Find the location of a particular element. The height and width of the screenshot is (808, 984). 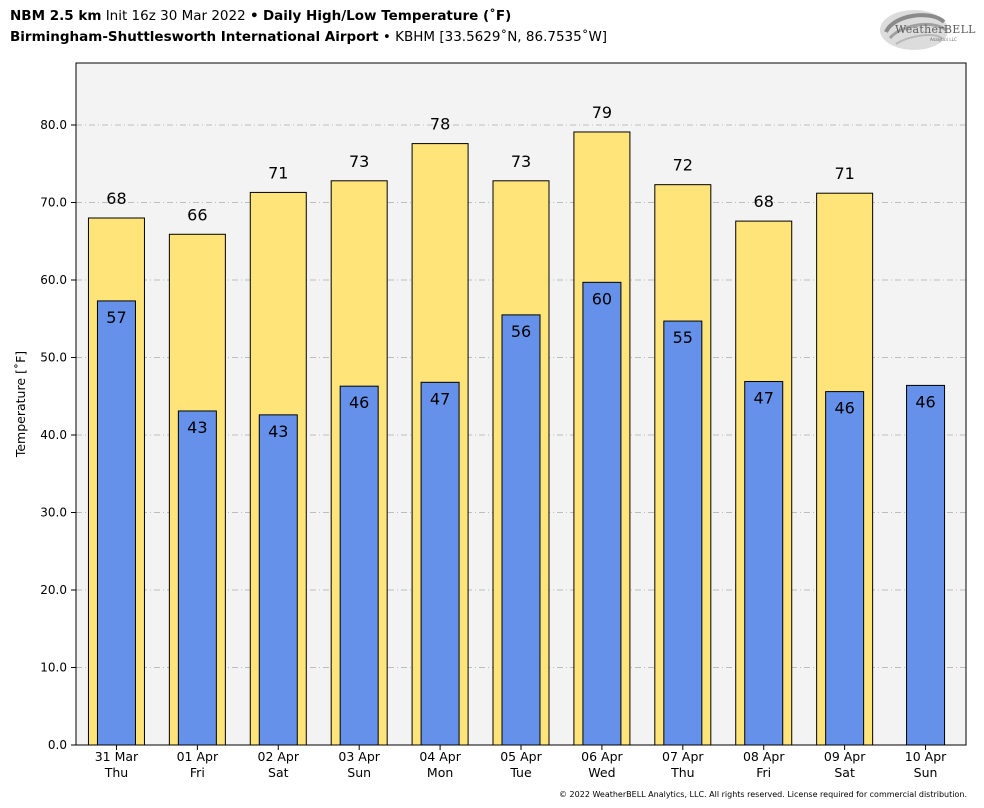

x-tick-date: 07 Apr is located at coordinates (683, 756).